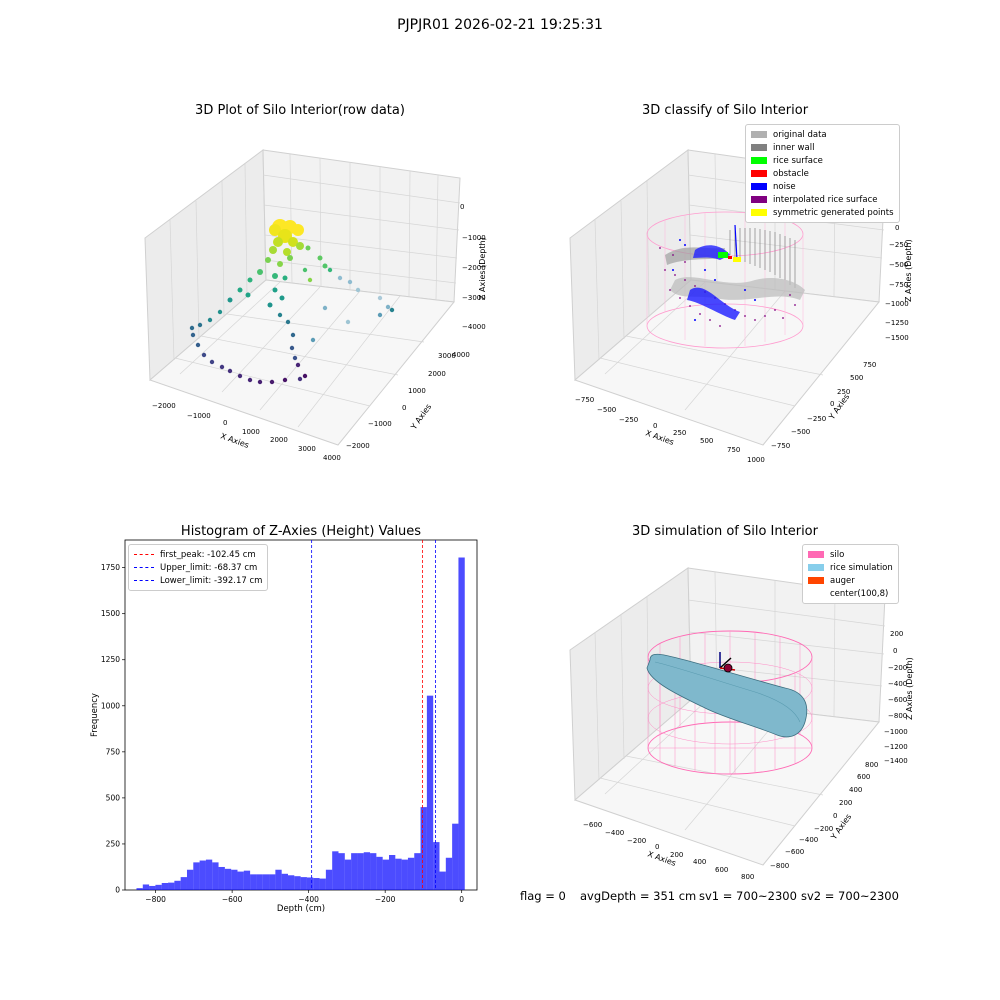  Describe the element at coordinates (209, 567) in the screenshot. I see `legend-label: Upper_limit: -68.37 cm` at that location.